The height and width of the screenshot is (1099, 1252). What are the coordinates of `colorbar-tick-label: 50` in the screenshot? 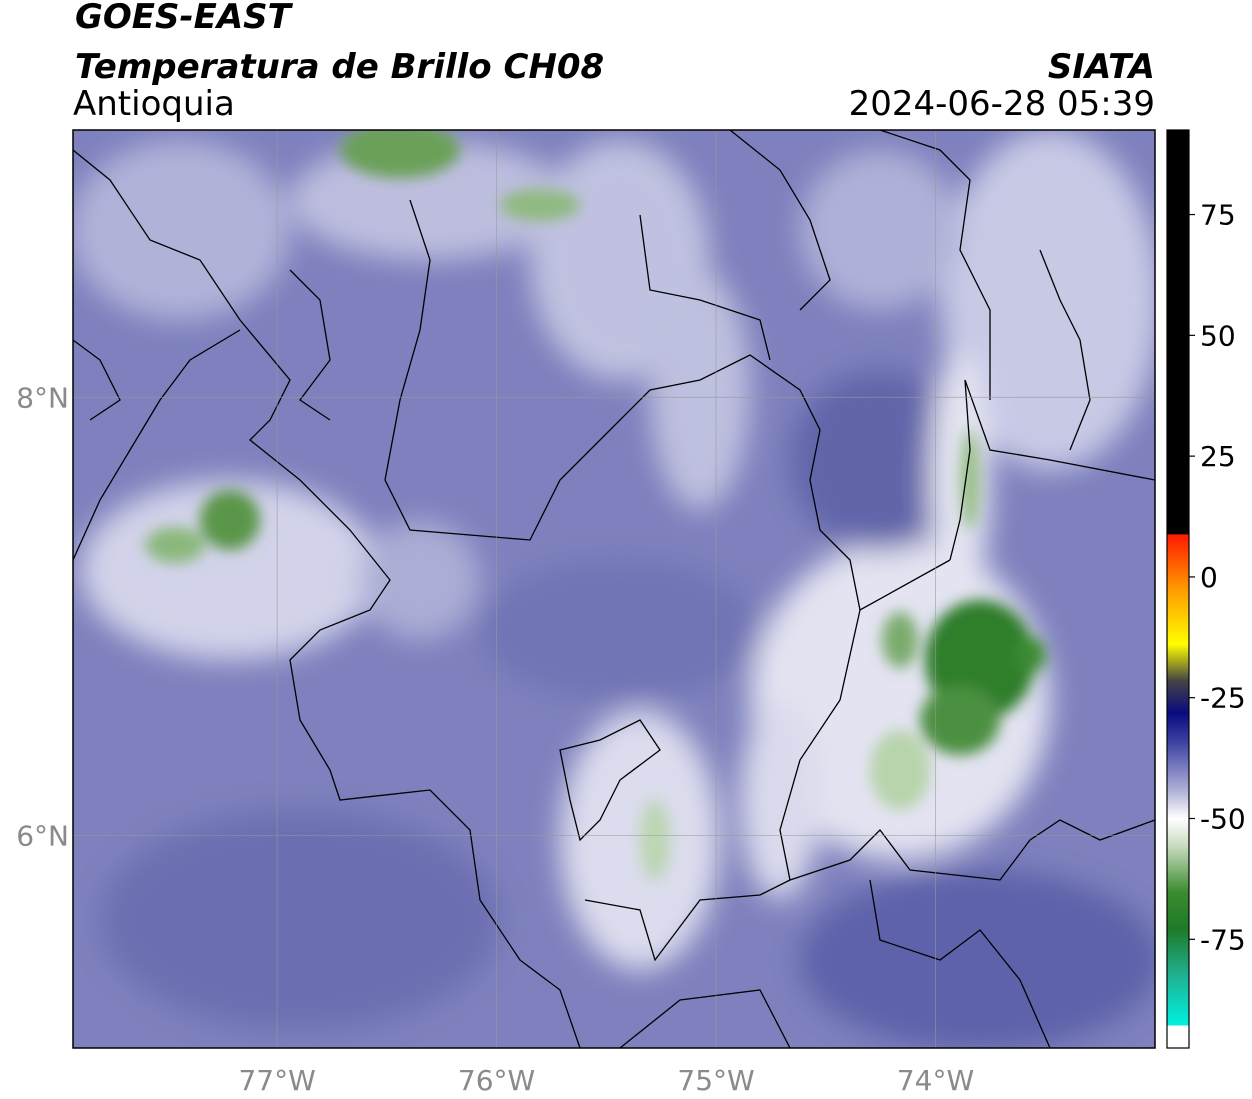 It's located at (1218, 335).